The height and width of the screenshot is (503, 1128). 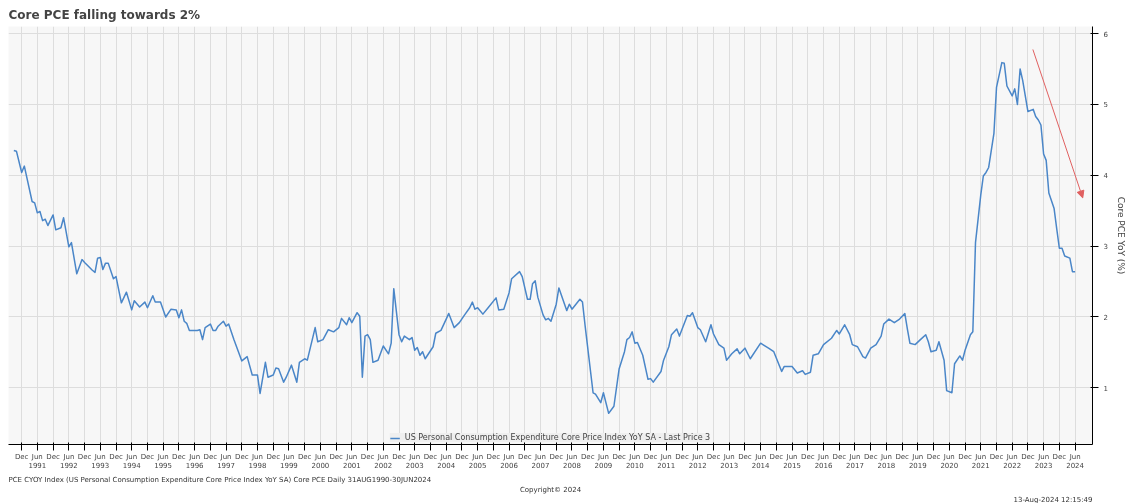 What do you see at coordinates (557, 437) in the screenshot?
I see `legend-label: US Personal Consumption Expenditure Core Price Index YoY SA - Last Price 3` at bounding box center [557, 437].